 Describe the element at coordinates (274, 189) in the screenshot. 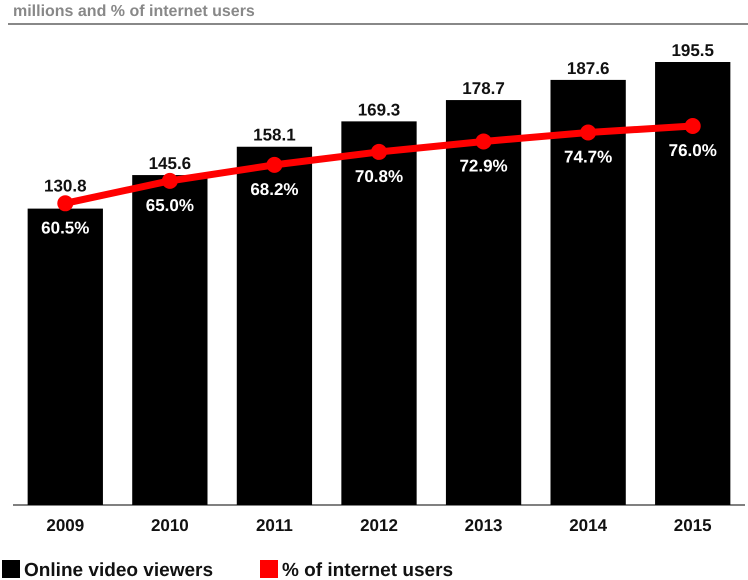

I see `data-label: 68.2%` at that location.